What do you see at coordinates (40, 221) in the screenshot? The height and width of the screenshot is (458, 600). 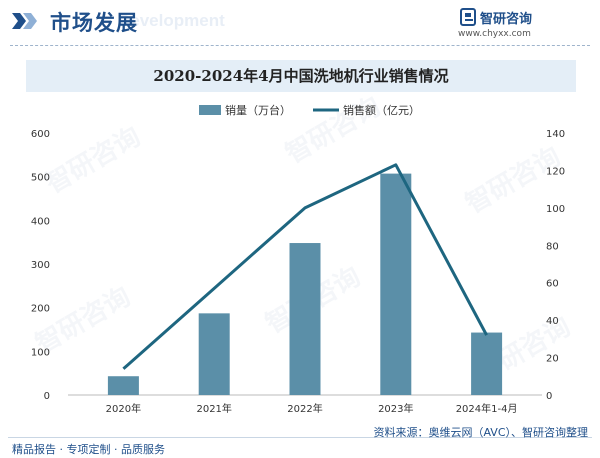 I see `left-axis-tick-label: 400` at bounding box center [40, 221].